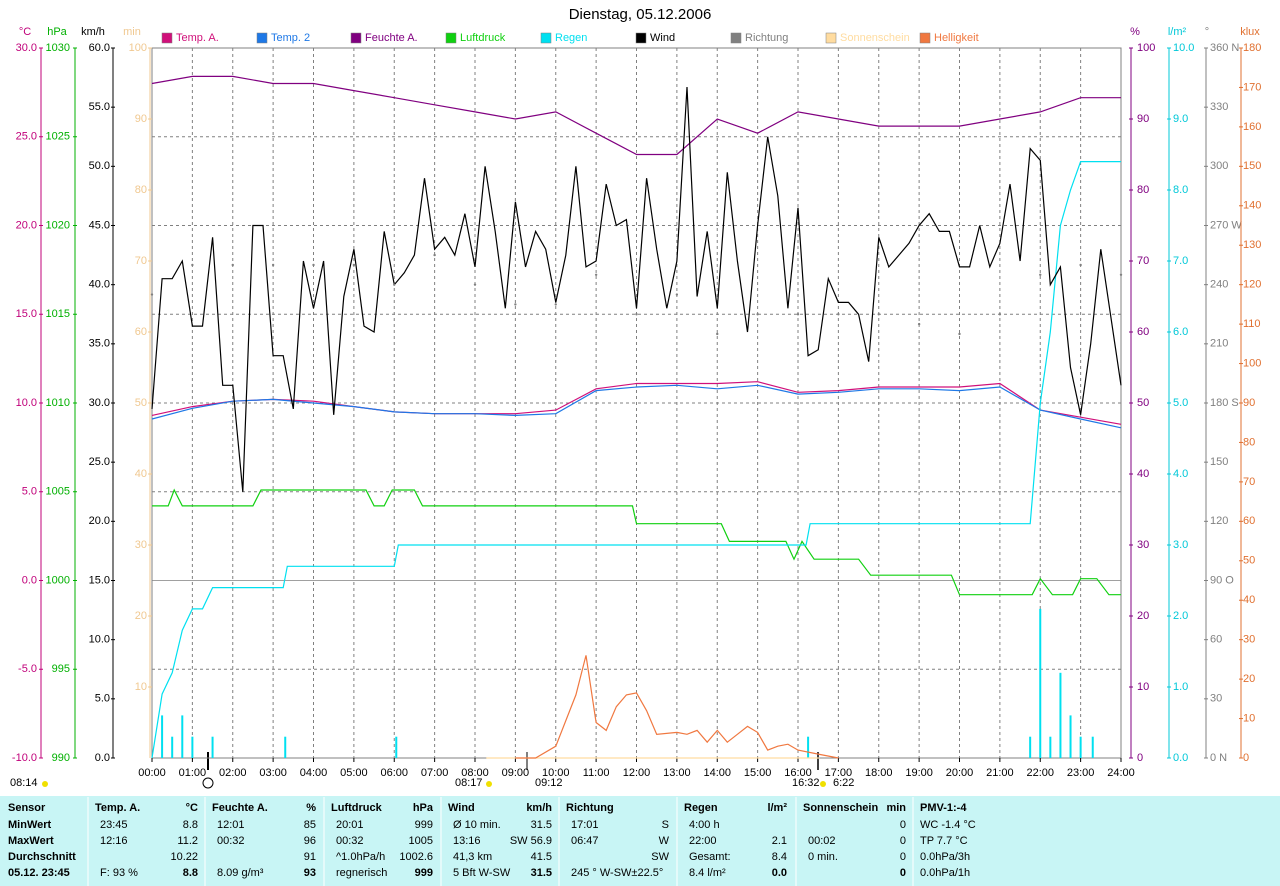 The width and height of the screenshot is (1280, 886). What do you see at coordinates (310, 857) in the screenshot?
I see `table-cell: 91` at bounding box center [310, 857].